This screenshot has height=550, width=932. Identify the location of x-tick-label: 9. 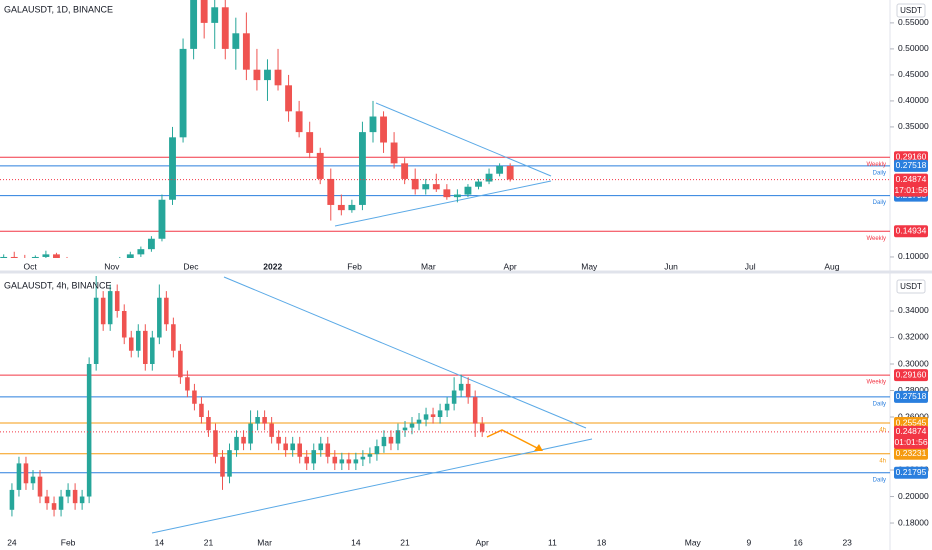
(749, 542).